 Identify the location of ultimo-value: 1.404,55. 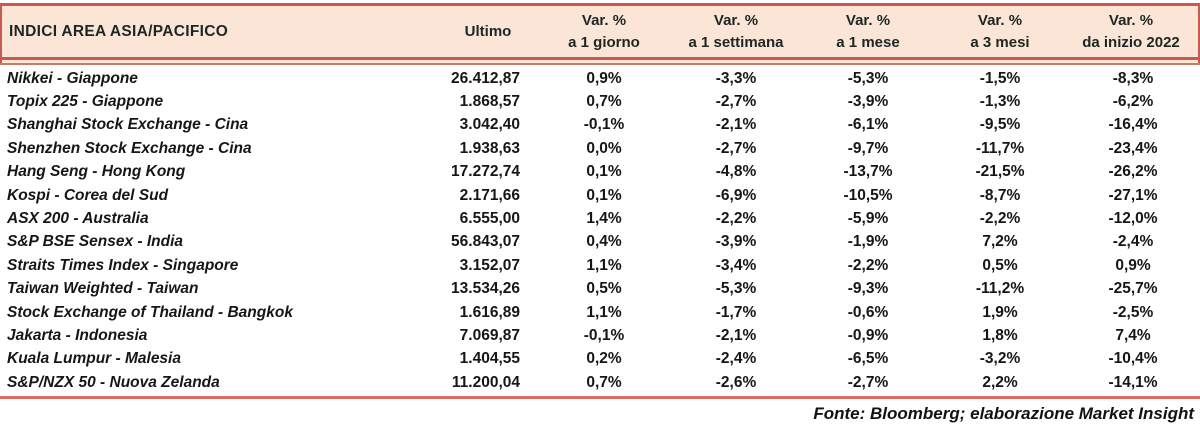
(489, 359).